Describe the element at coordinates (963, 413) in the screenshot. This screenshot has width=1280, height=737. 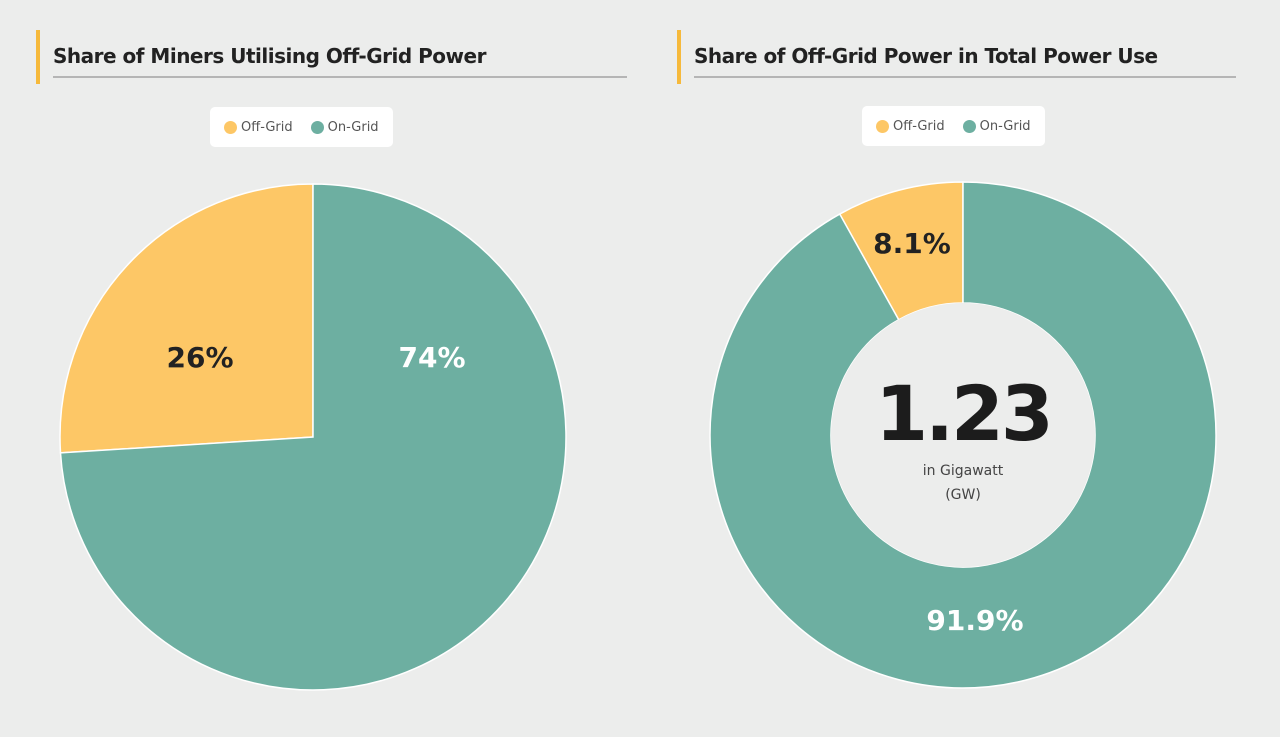
I see `center-value: 1.23` at that location.